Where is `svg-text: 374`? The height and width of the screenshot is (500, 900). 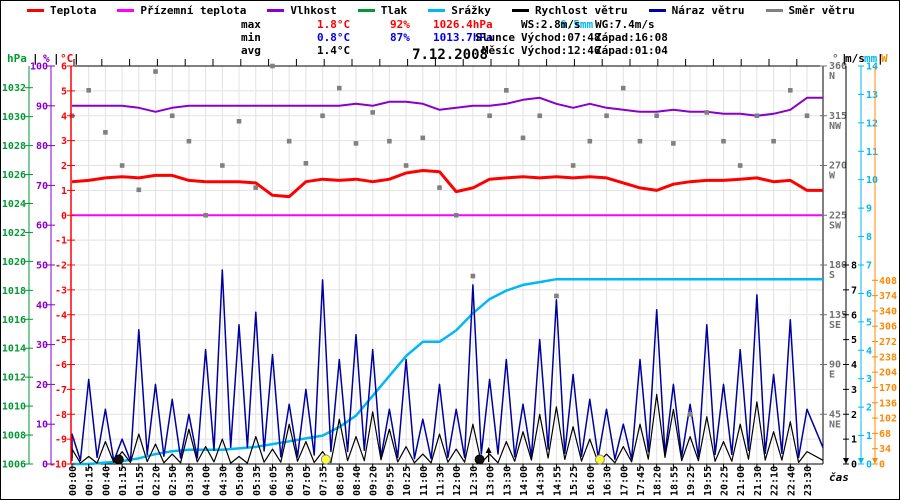 svg-text: 374 is located at coordinates (888, 296).